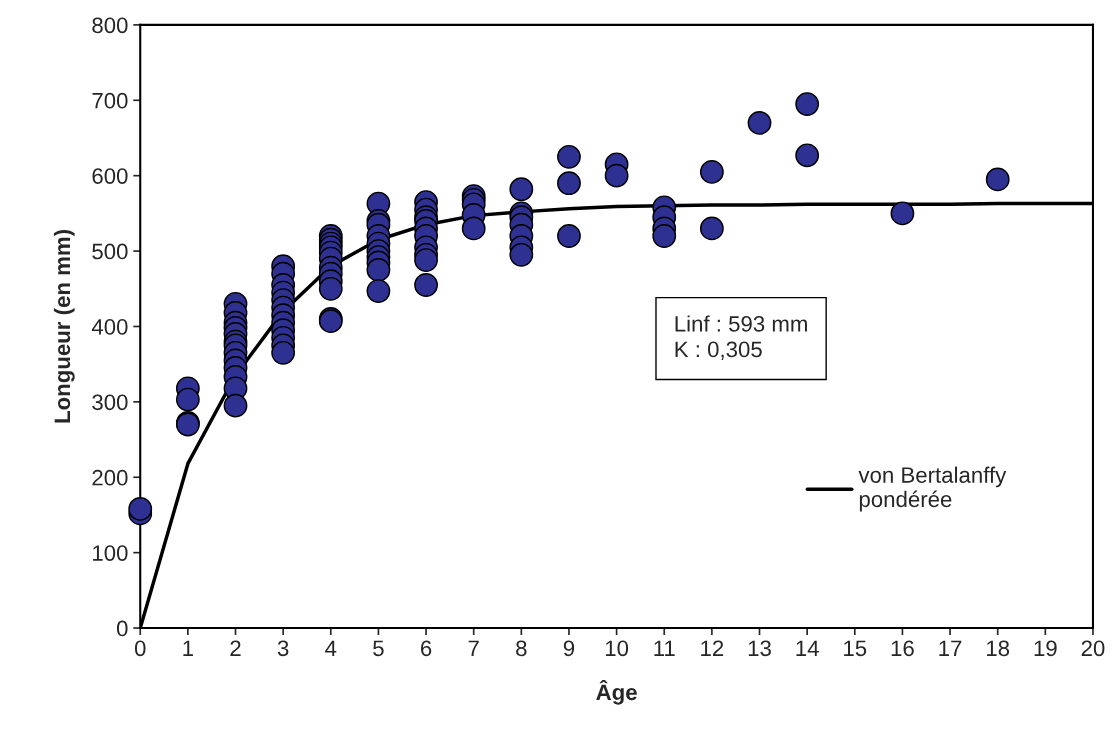  Describe the element at coordinates (741, 337) in the screenshot. I see `annotation: Linf : 593 mm K : 0,305` at that location.